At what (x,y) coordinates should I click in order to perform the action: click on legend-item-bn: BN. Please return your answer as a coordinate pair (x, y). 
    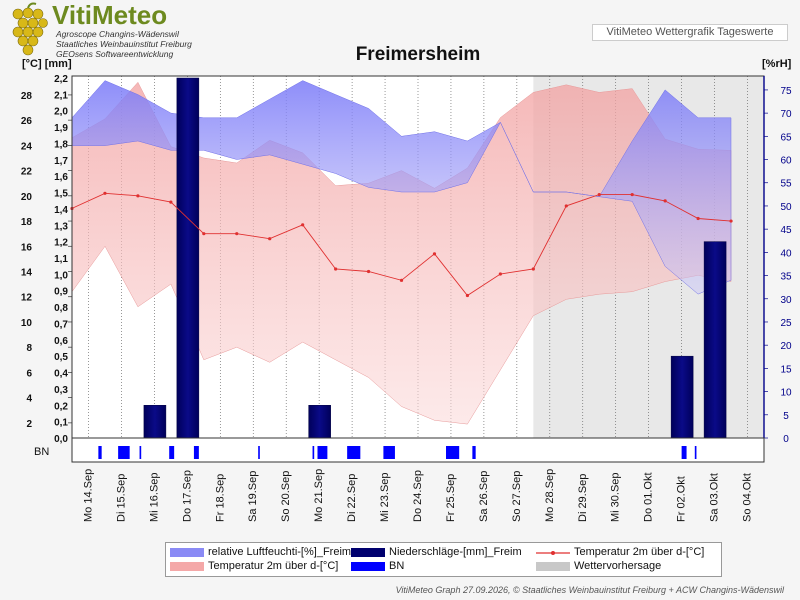
    Looking at the image, I should click on (377, 566).